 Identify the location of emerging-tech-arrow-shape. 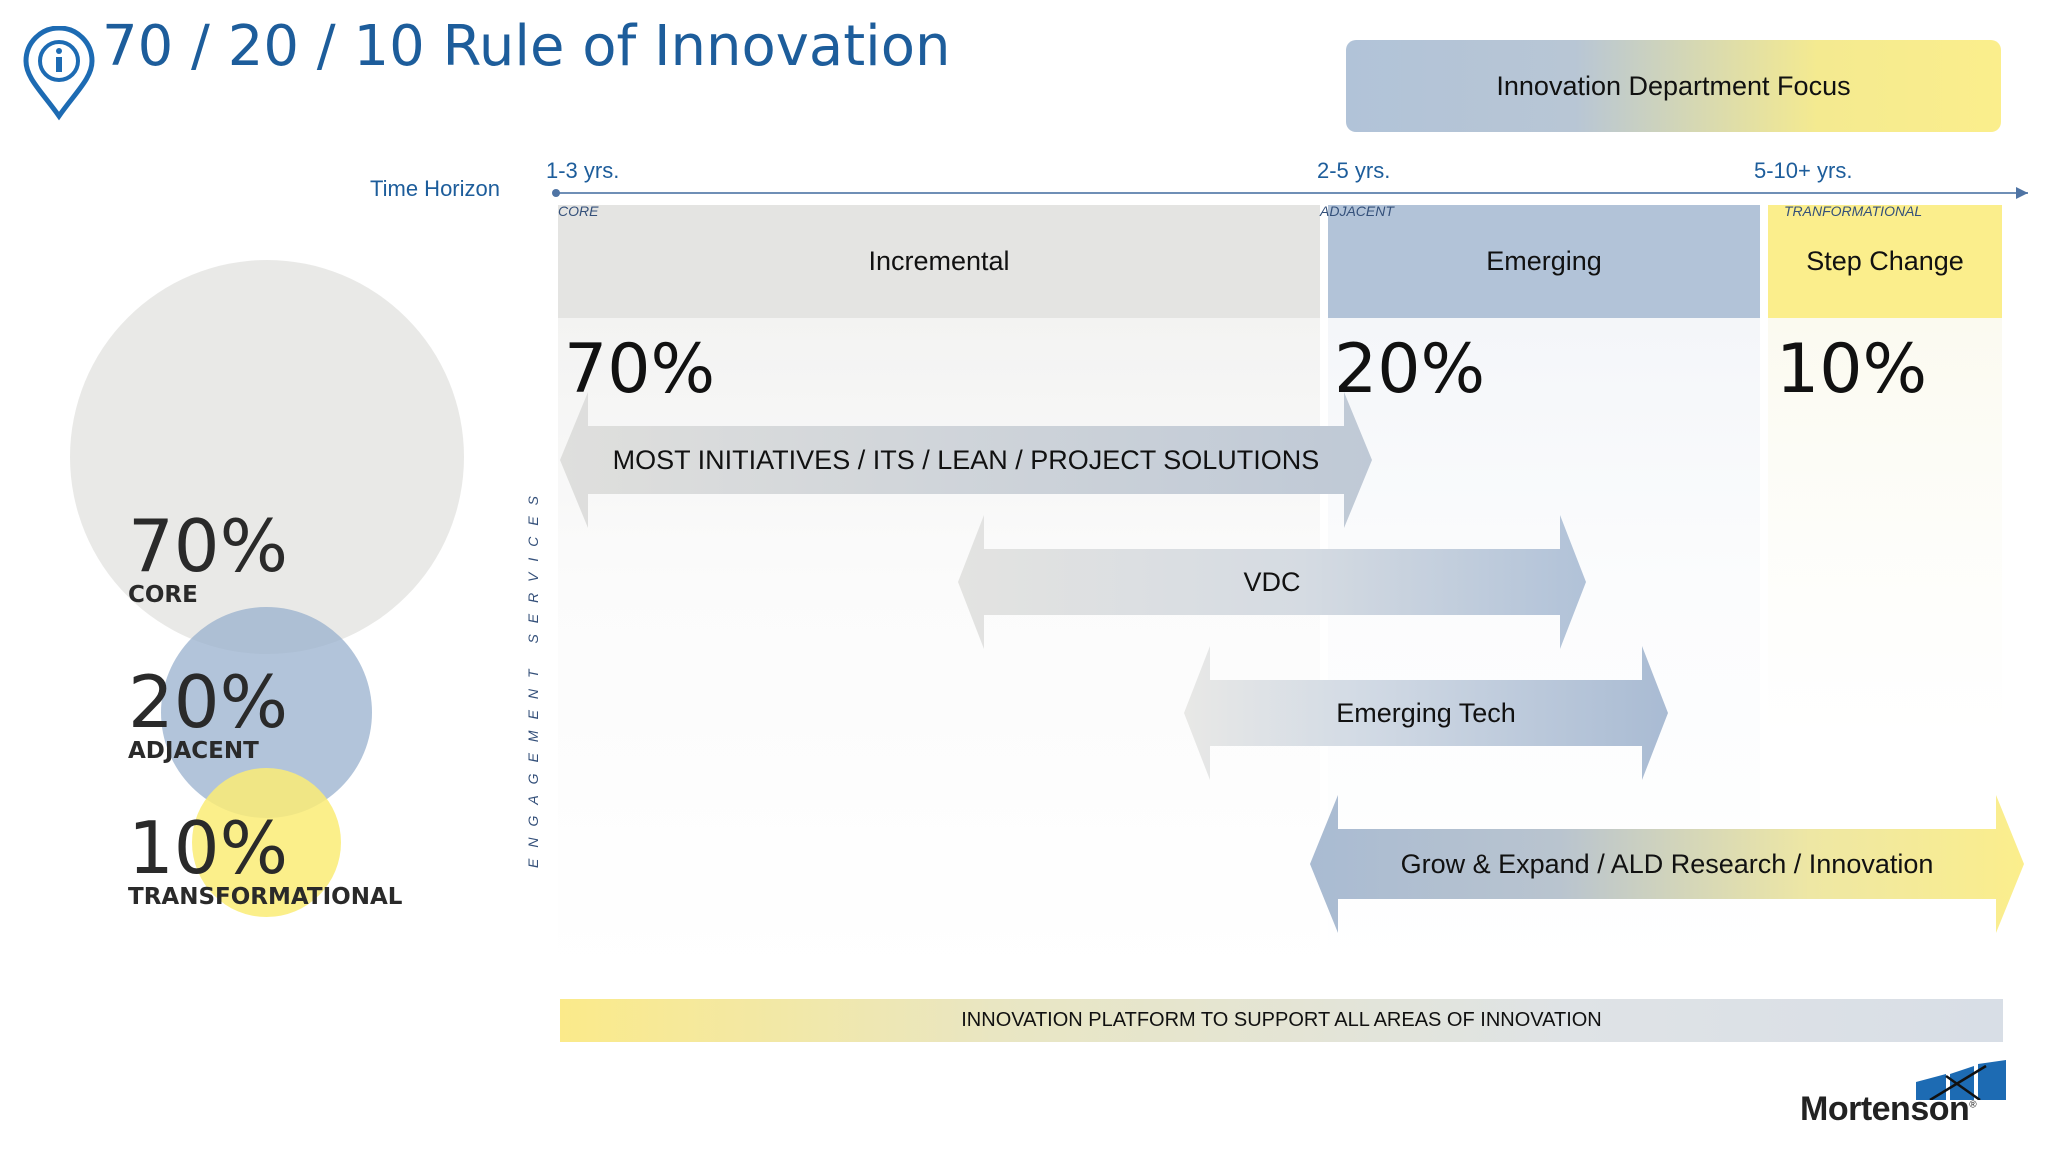
(1426, 713).